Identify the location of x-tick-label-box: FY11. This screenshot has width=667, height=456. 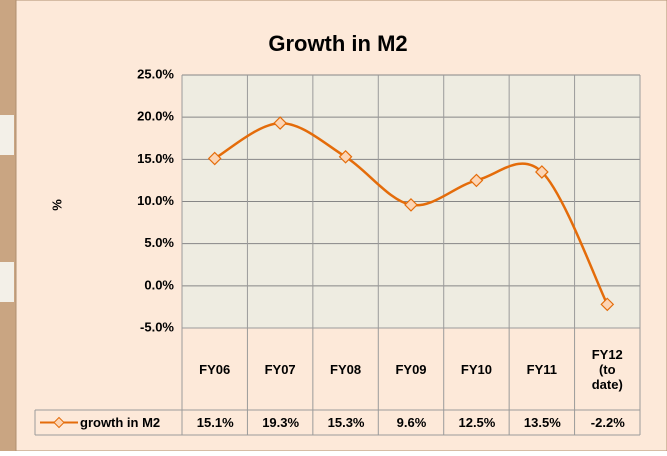
(541, 369).